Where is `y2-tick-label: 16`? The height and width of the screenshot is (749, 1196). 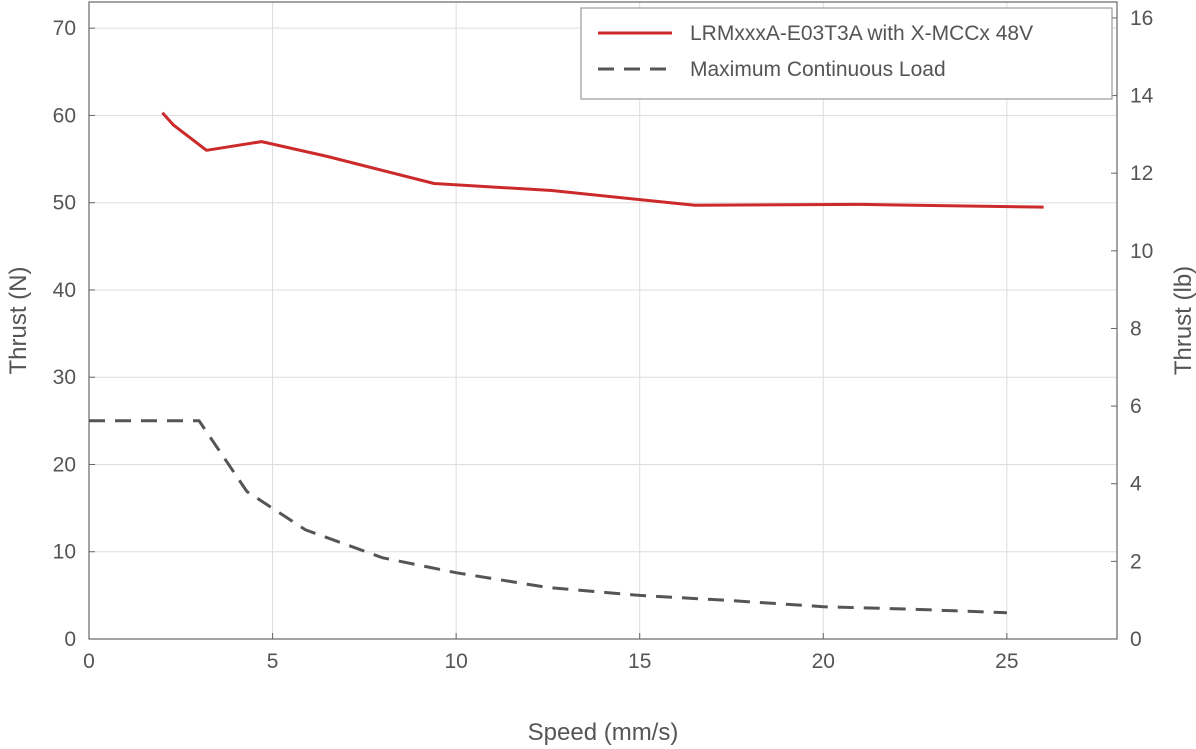 y2-tick-label: 16 is located at coordinates (1141, 18).